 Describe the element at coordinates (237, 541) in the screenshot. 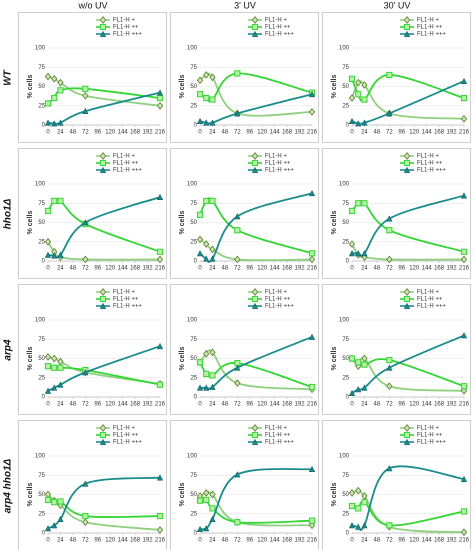

I see `x-tick-label: 72` at that location.